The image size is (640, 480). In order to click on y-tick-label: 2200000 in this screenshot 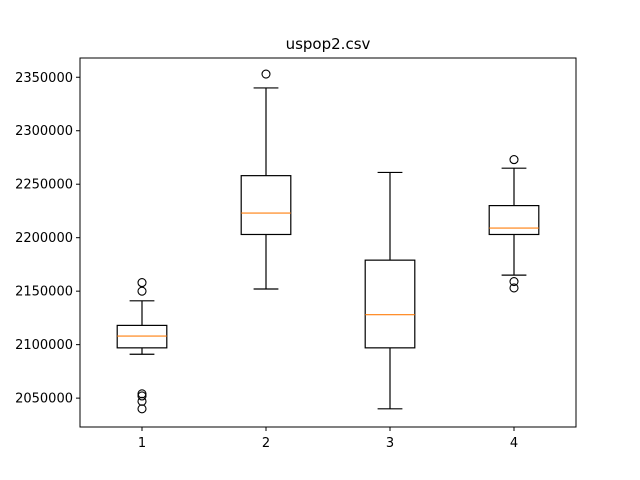, I will do `click(44, 238)`.